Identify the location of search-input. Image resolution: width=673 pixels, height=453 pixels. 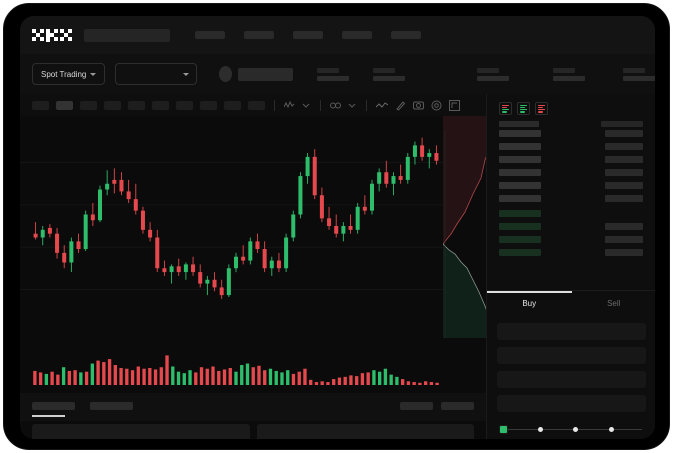
(127, 35).